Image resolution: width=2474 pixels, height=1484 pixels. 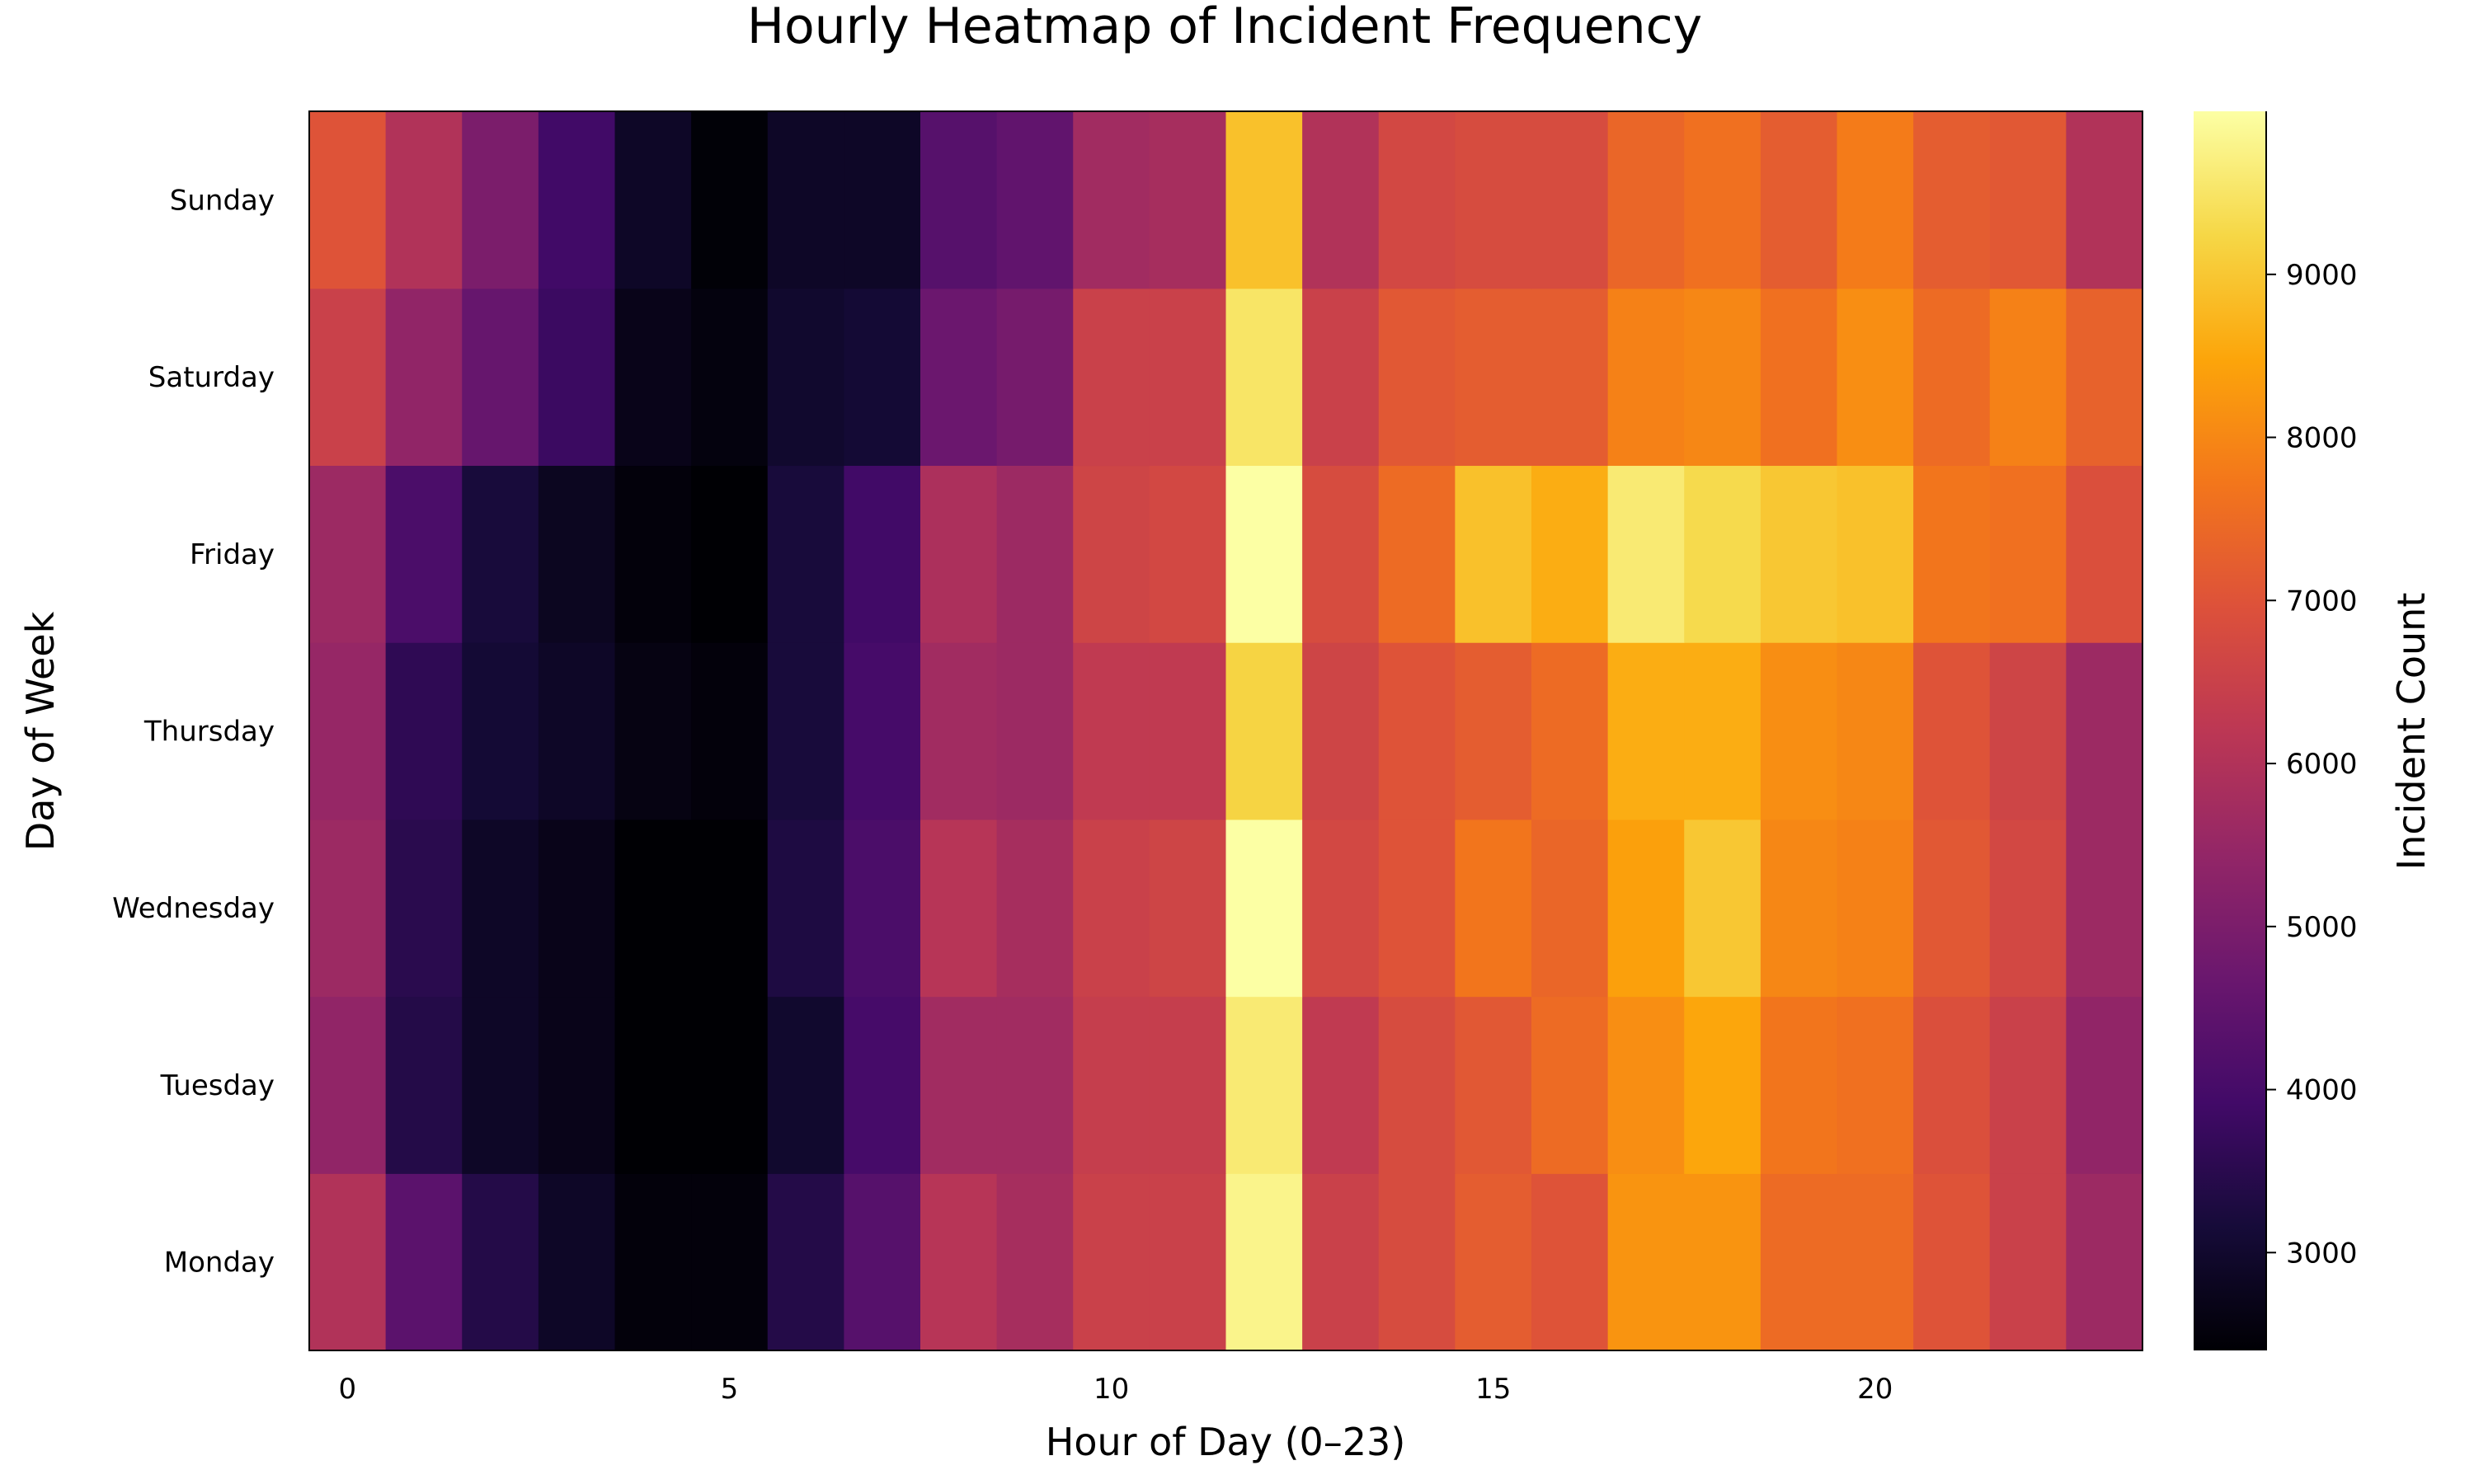 I want to click on y-axis-label: Day of Week, so click(x=40, y=731).